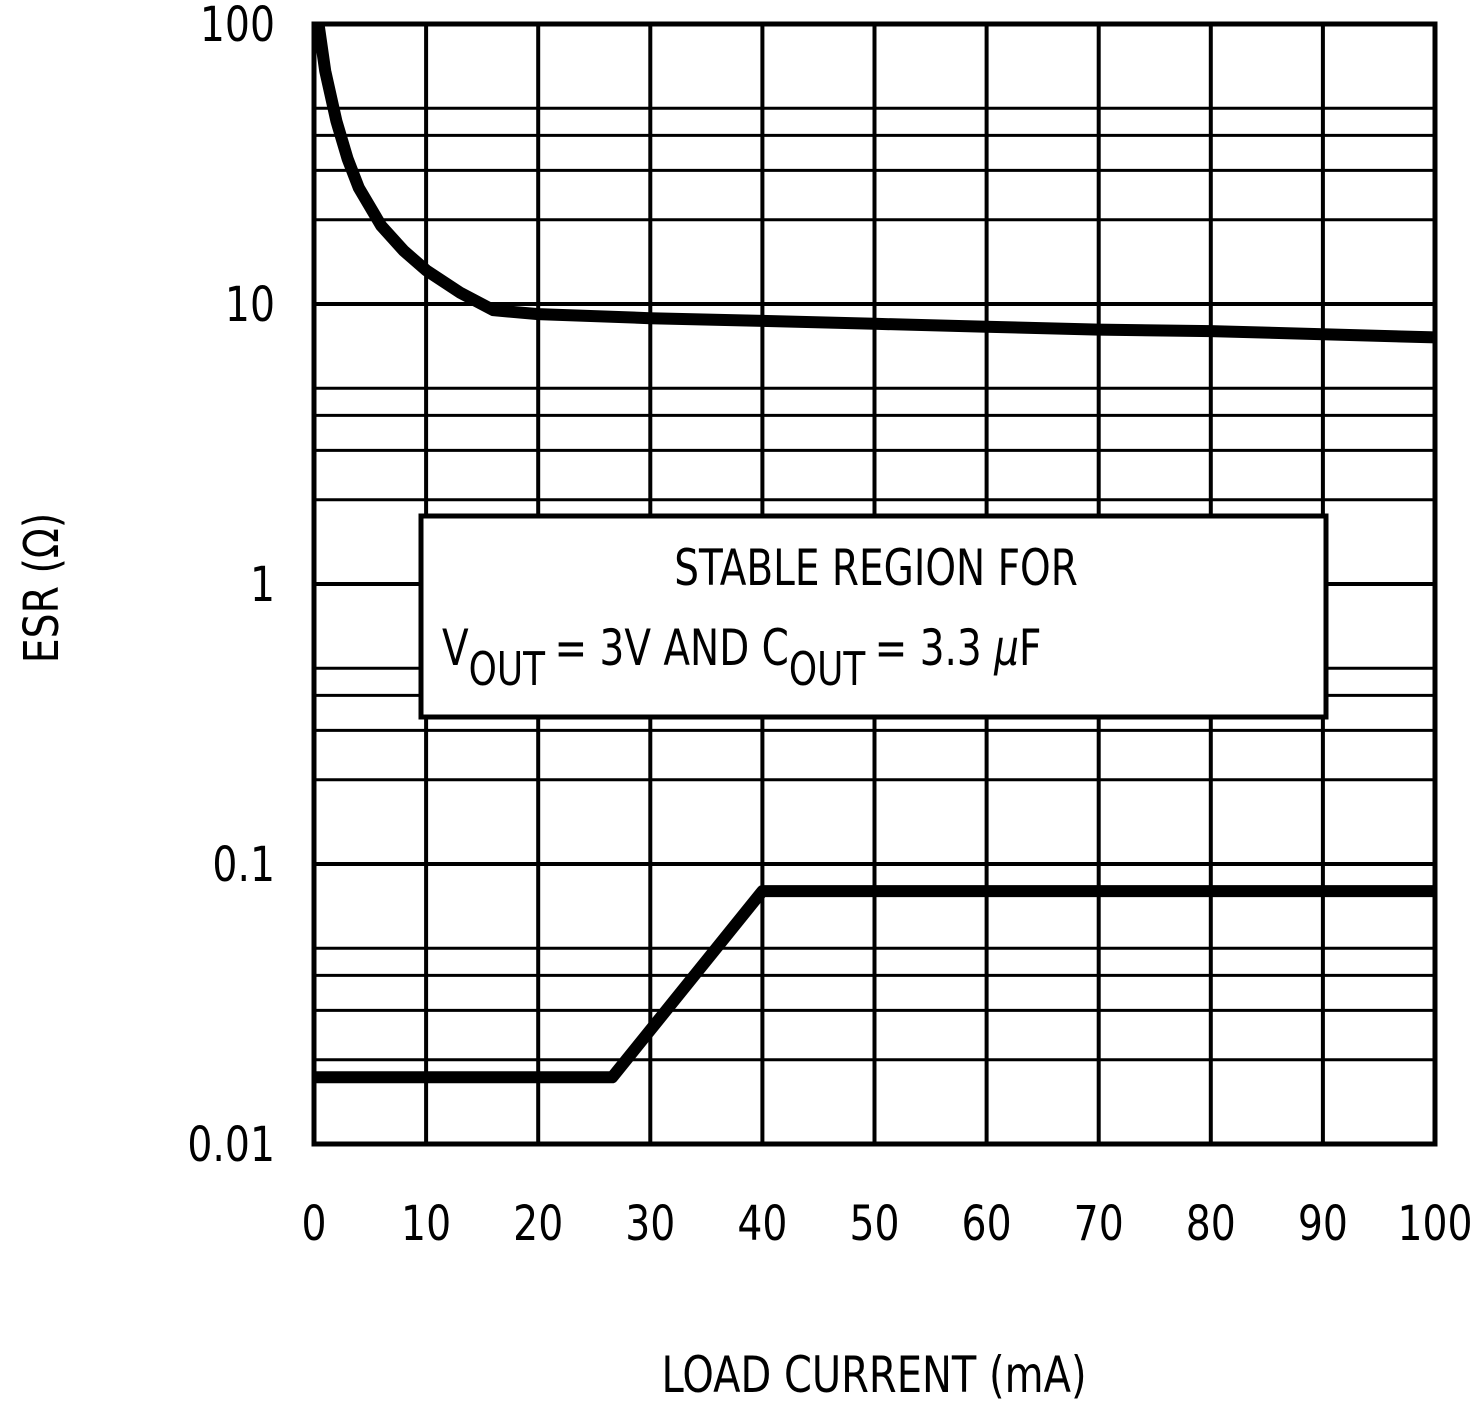 Image resolution: width=1481 pixels, height=1401 pixels. What do you see at coordinates (426, 1224) in the screenshot?
I see `x-tick-label: 10` at bounding box center [426, 1224].